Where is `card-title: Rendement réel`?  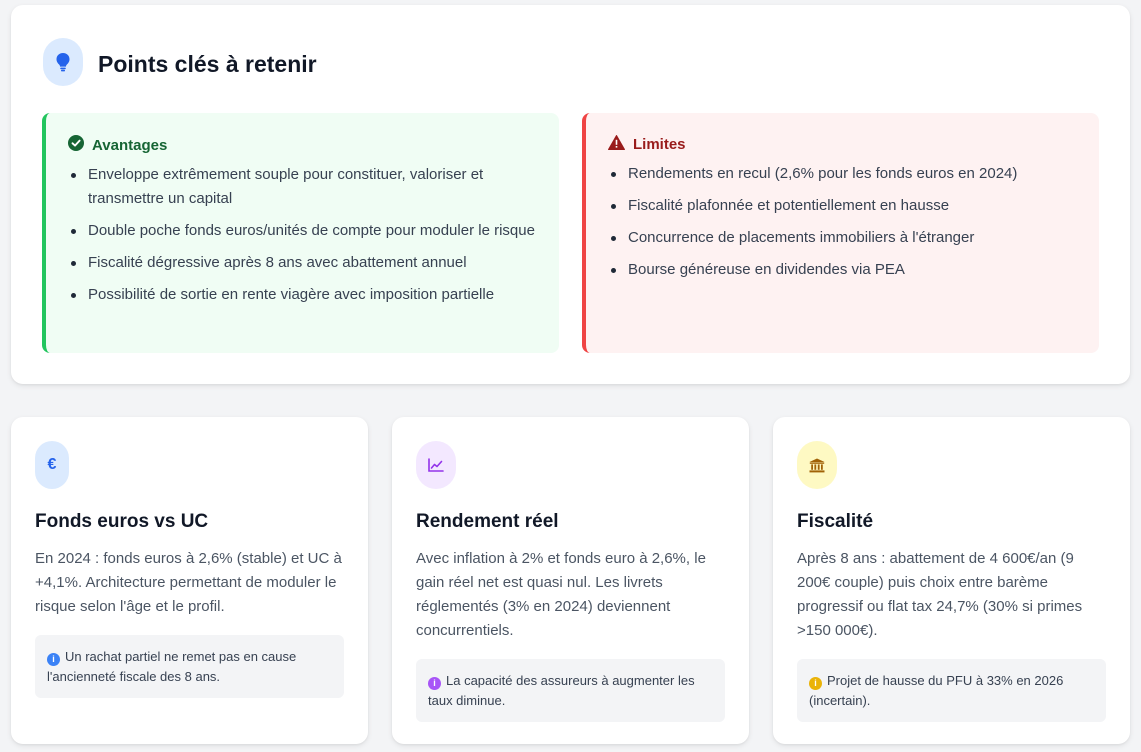 card-title: Rendement réel is located at coordinates (487, 521).